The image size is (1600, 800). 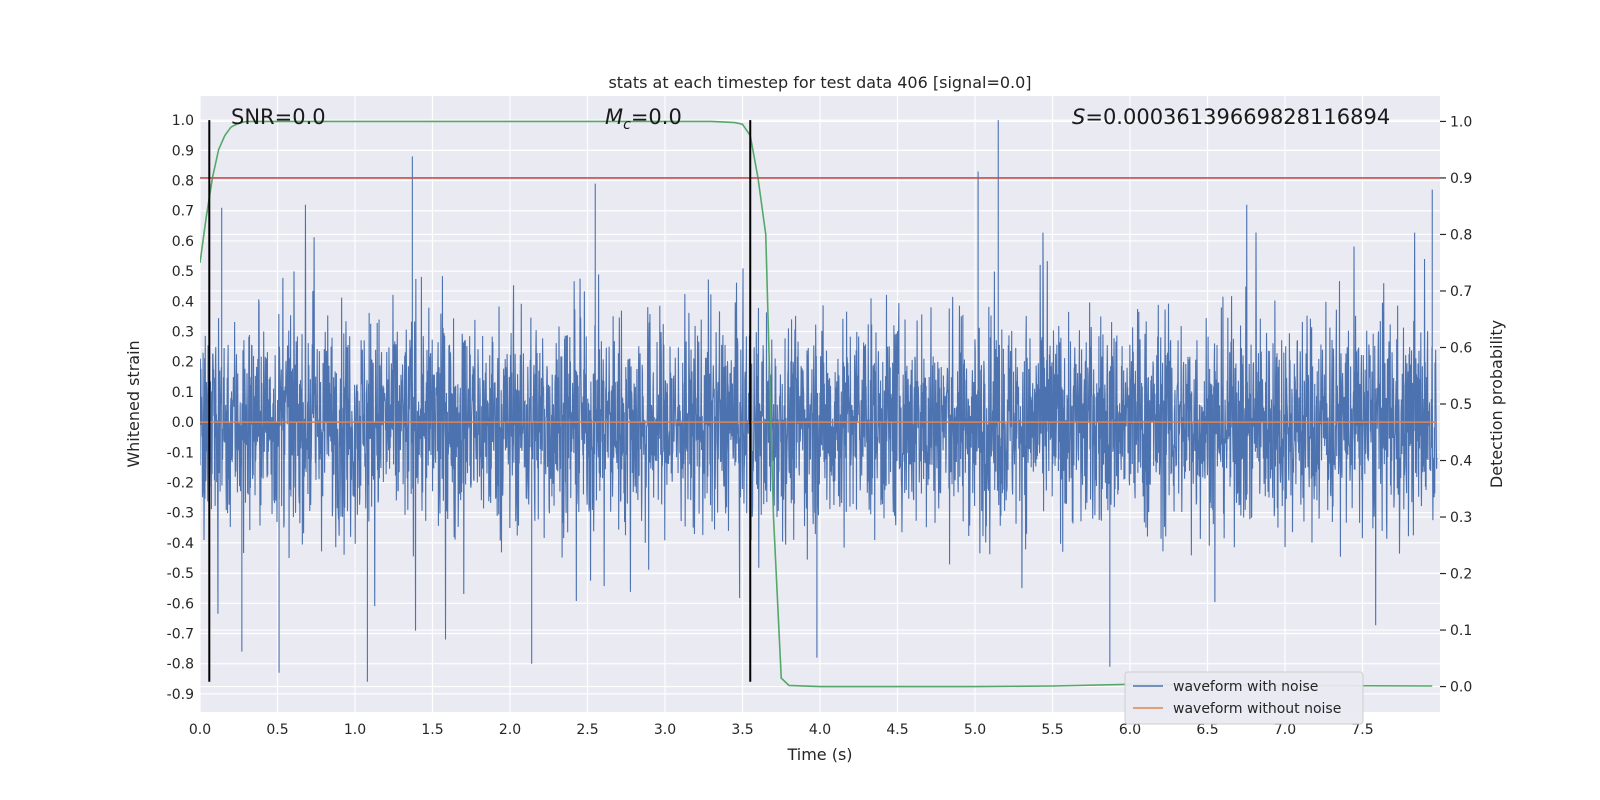 What do you see at coordinates (183, 363) in the screenshot?
I see `y-tick-label: 0.2` at bounding box center [183, 363].